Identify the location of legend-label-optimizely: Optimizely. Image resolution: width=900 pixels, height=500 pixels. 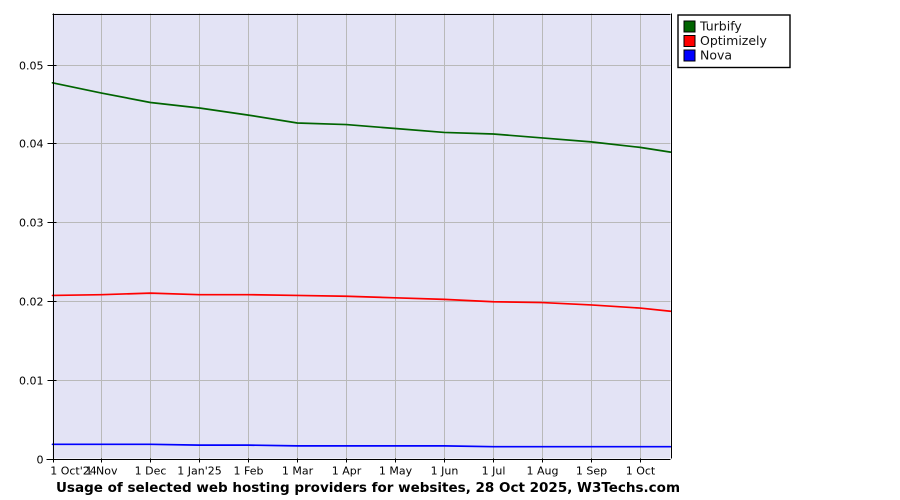
(734, 40).